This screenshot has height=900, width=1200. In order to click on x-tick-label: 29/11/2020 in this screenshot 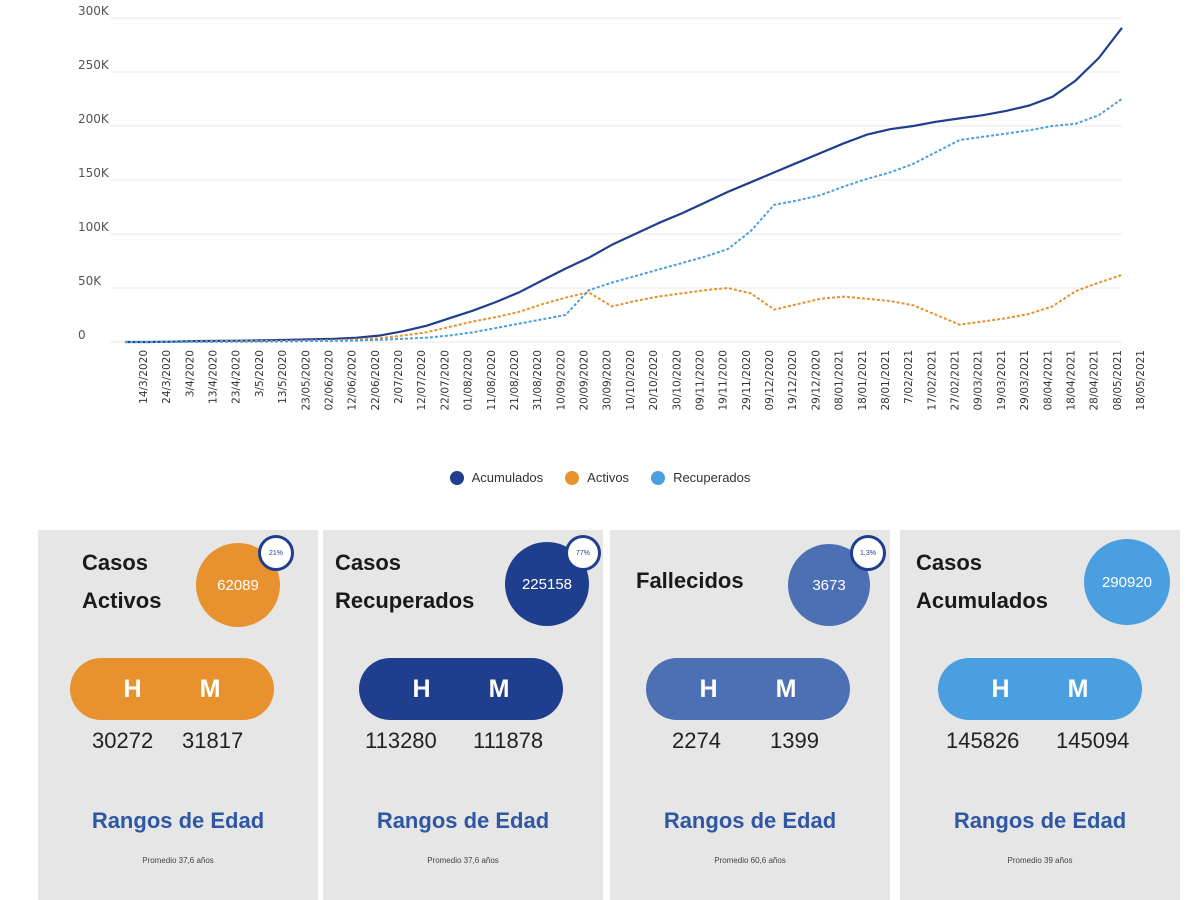, I will do `click(747, 380)`.